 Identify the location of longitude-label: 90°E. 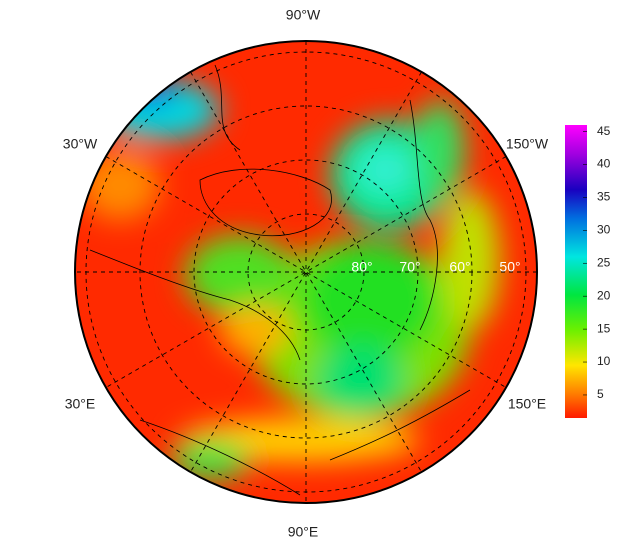
(303, 532).